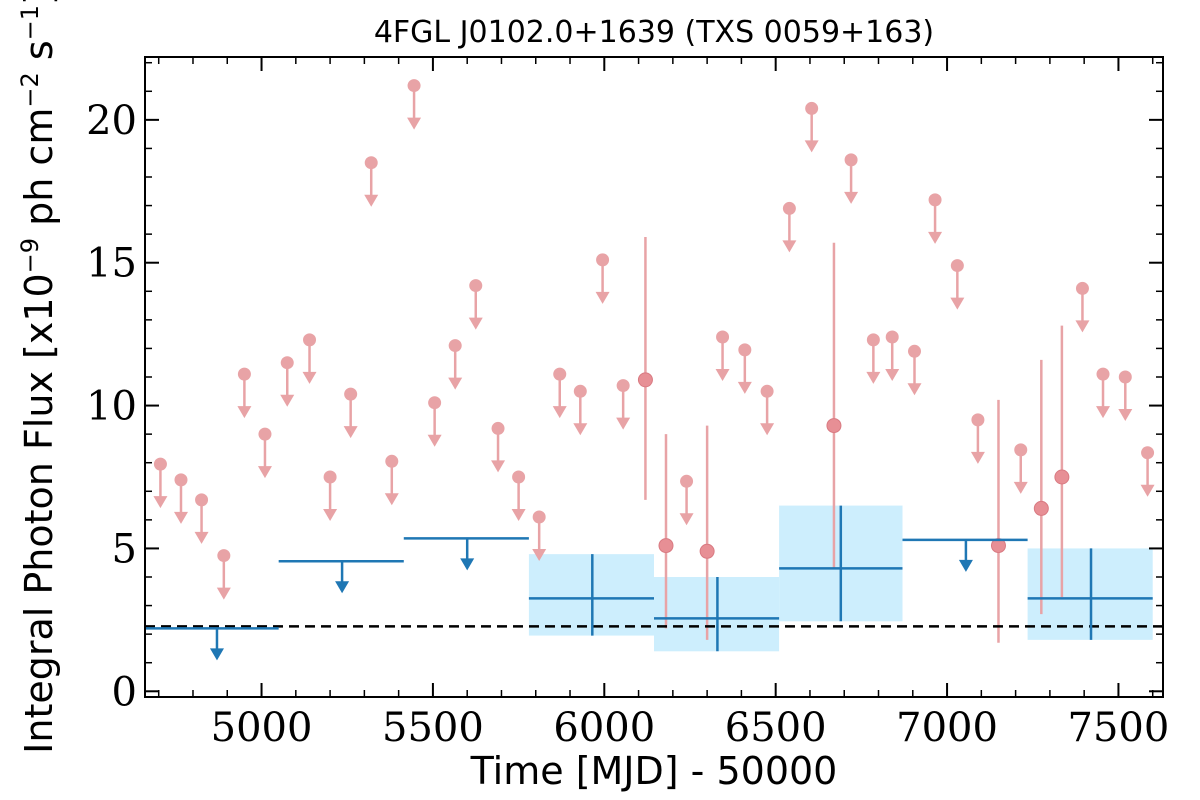 The image size is (1200, 800). What do you see at coordinates (433, 728) in the screenshot?
I see `x-tick-label-1: 5500` at bounding box center [433, 728].